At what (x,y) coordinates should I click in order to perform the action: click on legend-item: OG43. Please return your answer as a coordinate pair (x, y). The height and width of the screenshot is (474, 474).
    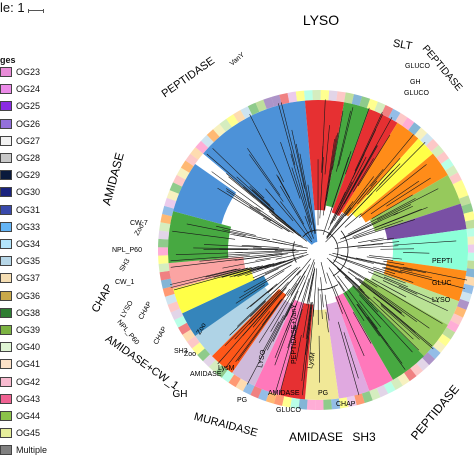
    Looking at the image, I should click on (20, 399).